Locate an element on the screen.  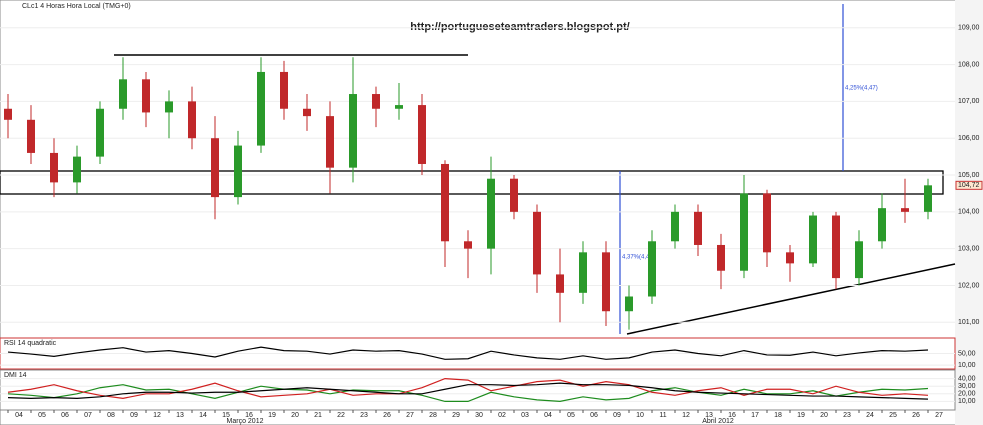
rsi-title: RSI 14 quadratic is located at coordinates (30, 343).